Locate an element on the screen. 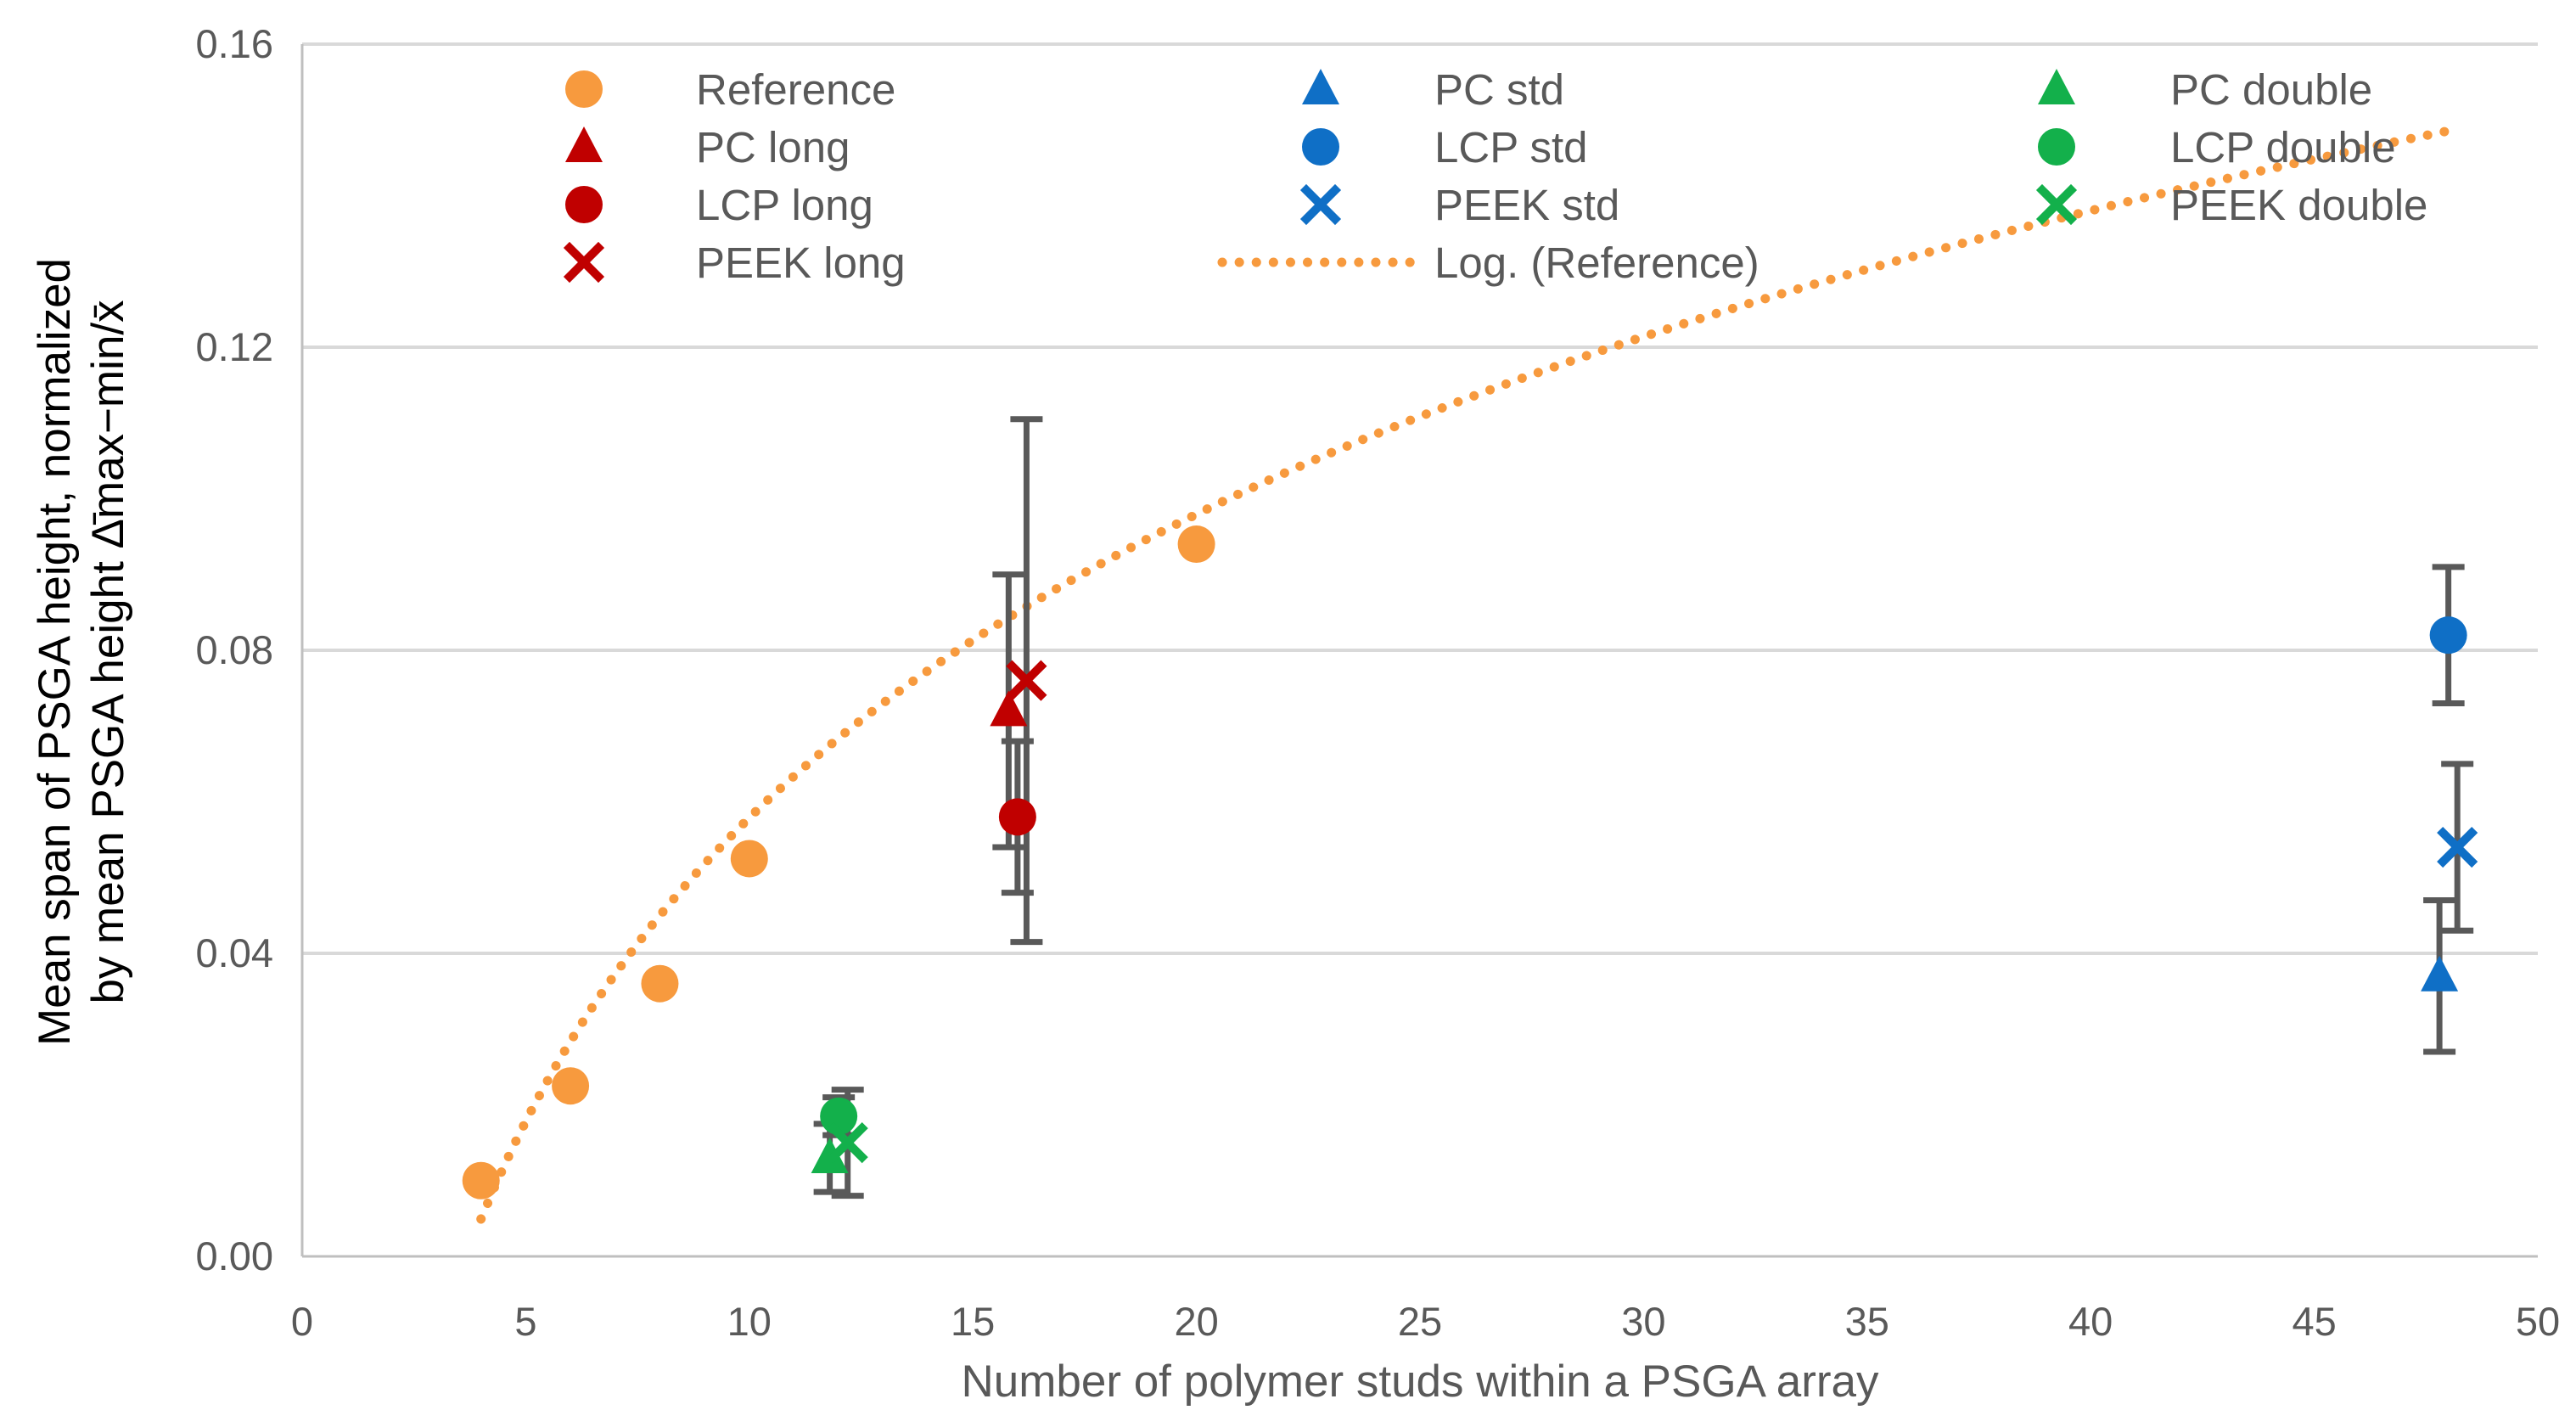 The height and width of the screenshot is (1427, 2576). y-tick-label: 0.00 is located at coordinates (234, 1255).